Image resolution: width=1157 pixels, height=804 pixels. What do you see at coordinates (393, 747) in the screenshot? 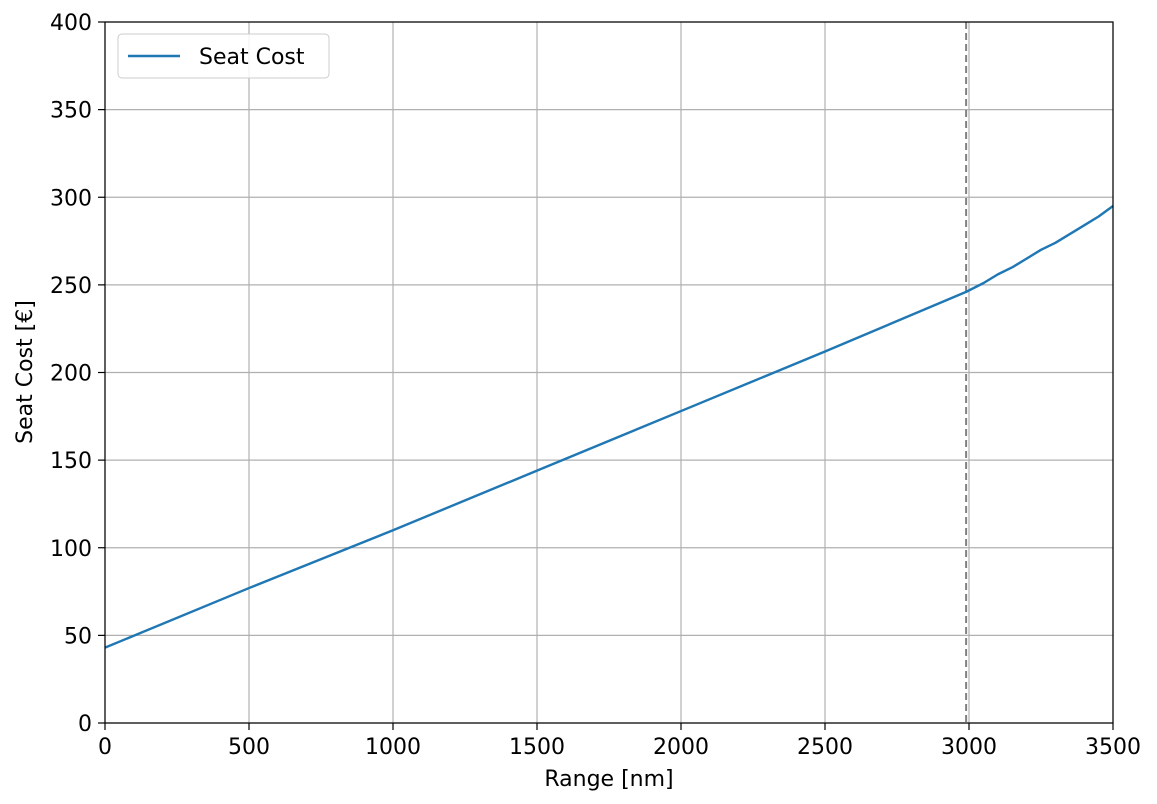
I see `x-tick-label: 1000` at bounding box center [393, 747].